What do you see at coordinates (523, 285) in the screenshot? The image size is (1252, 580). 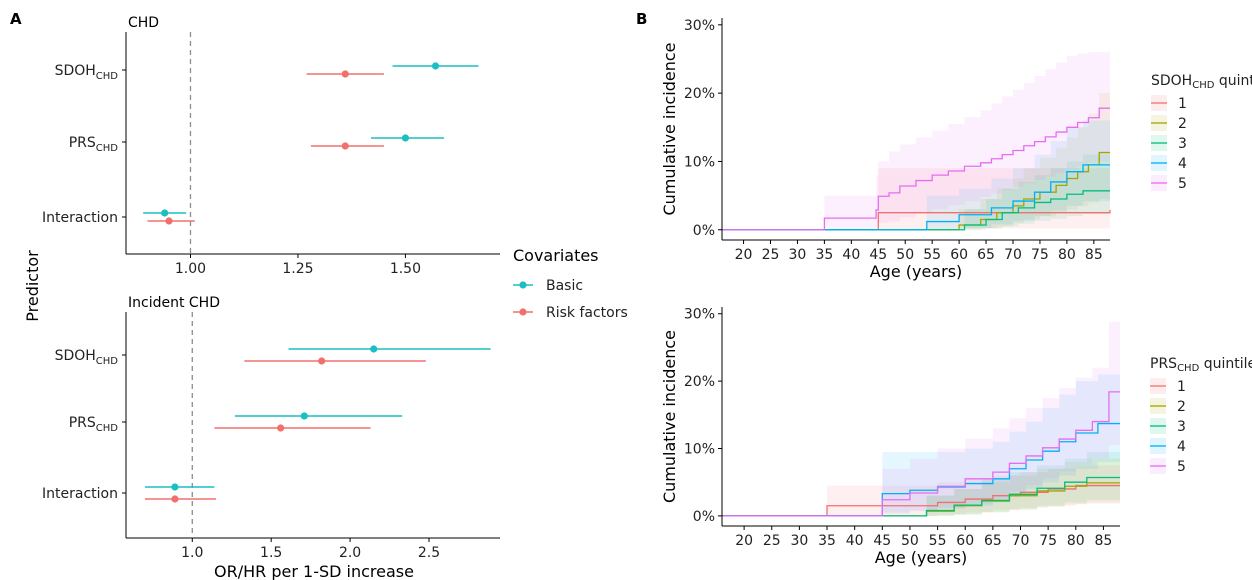 I see `legend-key-basic-point` at bounding box center [523, 285].